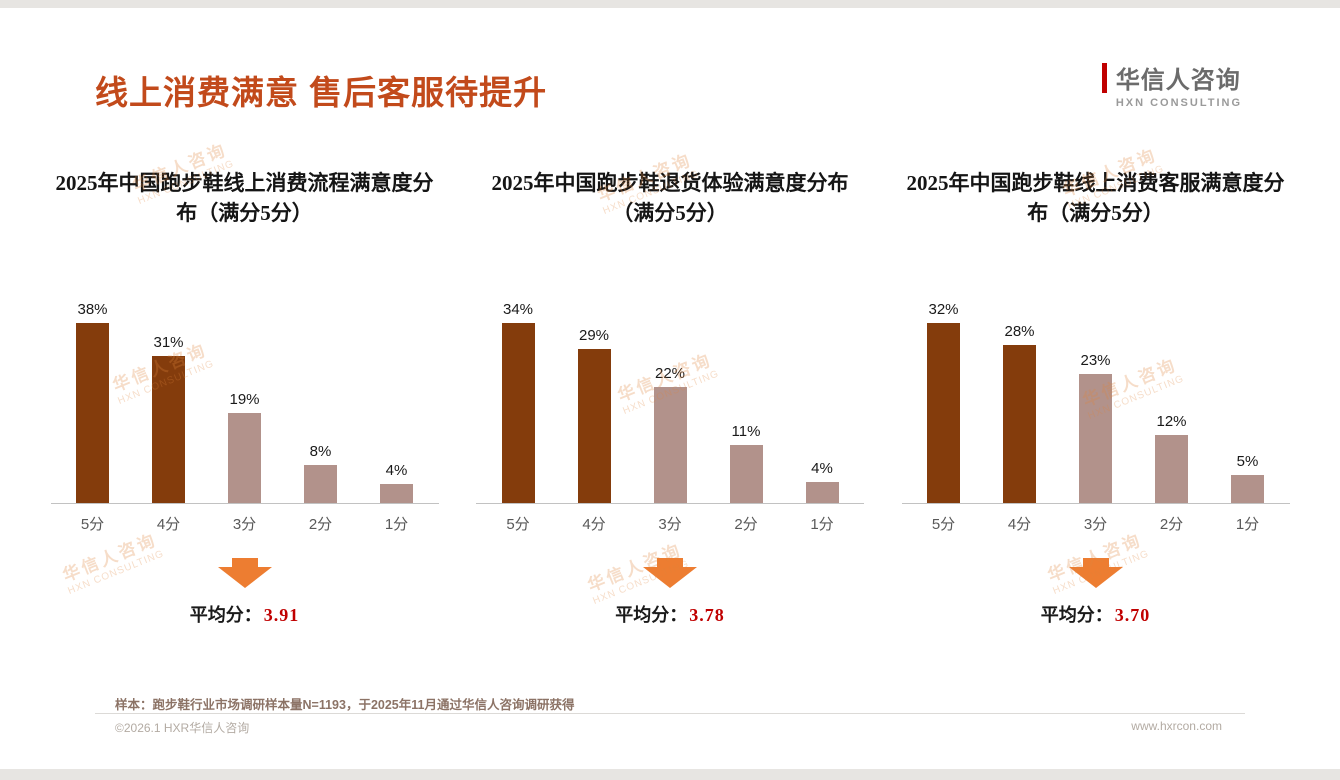 The width and height of the screenshot is (1340, 780). I want to click on average-value: 3.78, so click(707, 615).